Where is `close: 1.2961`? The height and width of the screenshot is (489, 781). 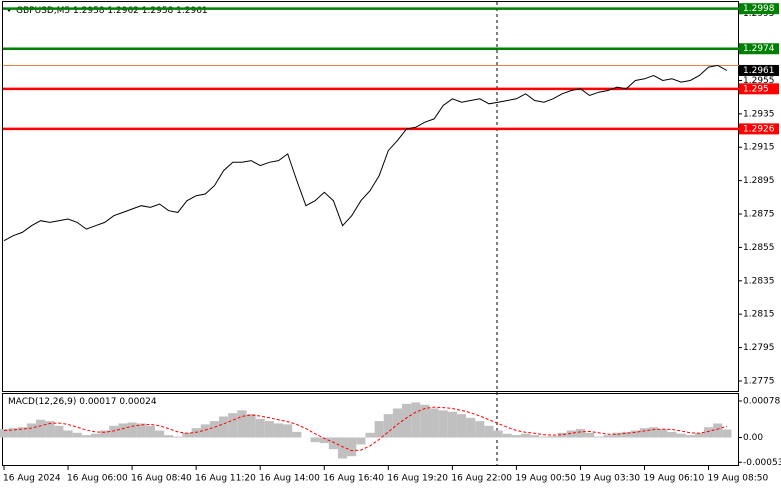
close: 1.2961 is located at coordinates (192, 11).